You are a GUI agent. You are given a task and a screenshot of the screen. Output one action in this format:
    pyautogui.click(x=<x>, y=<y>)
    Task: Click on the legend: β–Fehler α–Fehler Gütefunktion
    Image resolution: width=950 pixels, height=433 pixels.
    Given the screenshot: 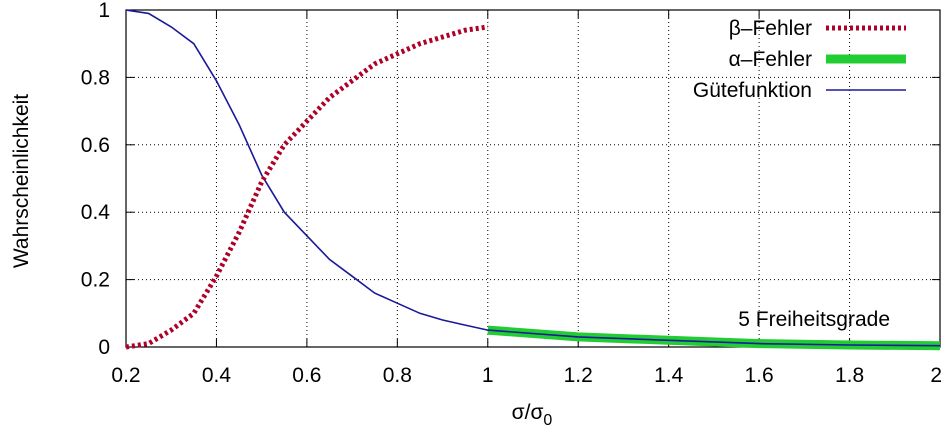 What is the action you would take?
    pyautogui.click(x=799, y=59)
    